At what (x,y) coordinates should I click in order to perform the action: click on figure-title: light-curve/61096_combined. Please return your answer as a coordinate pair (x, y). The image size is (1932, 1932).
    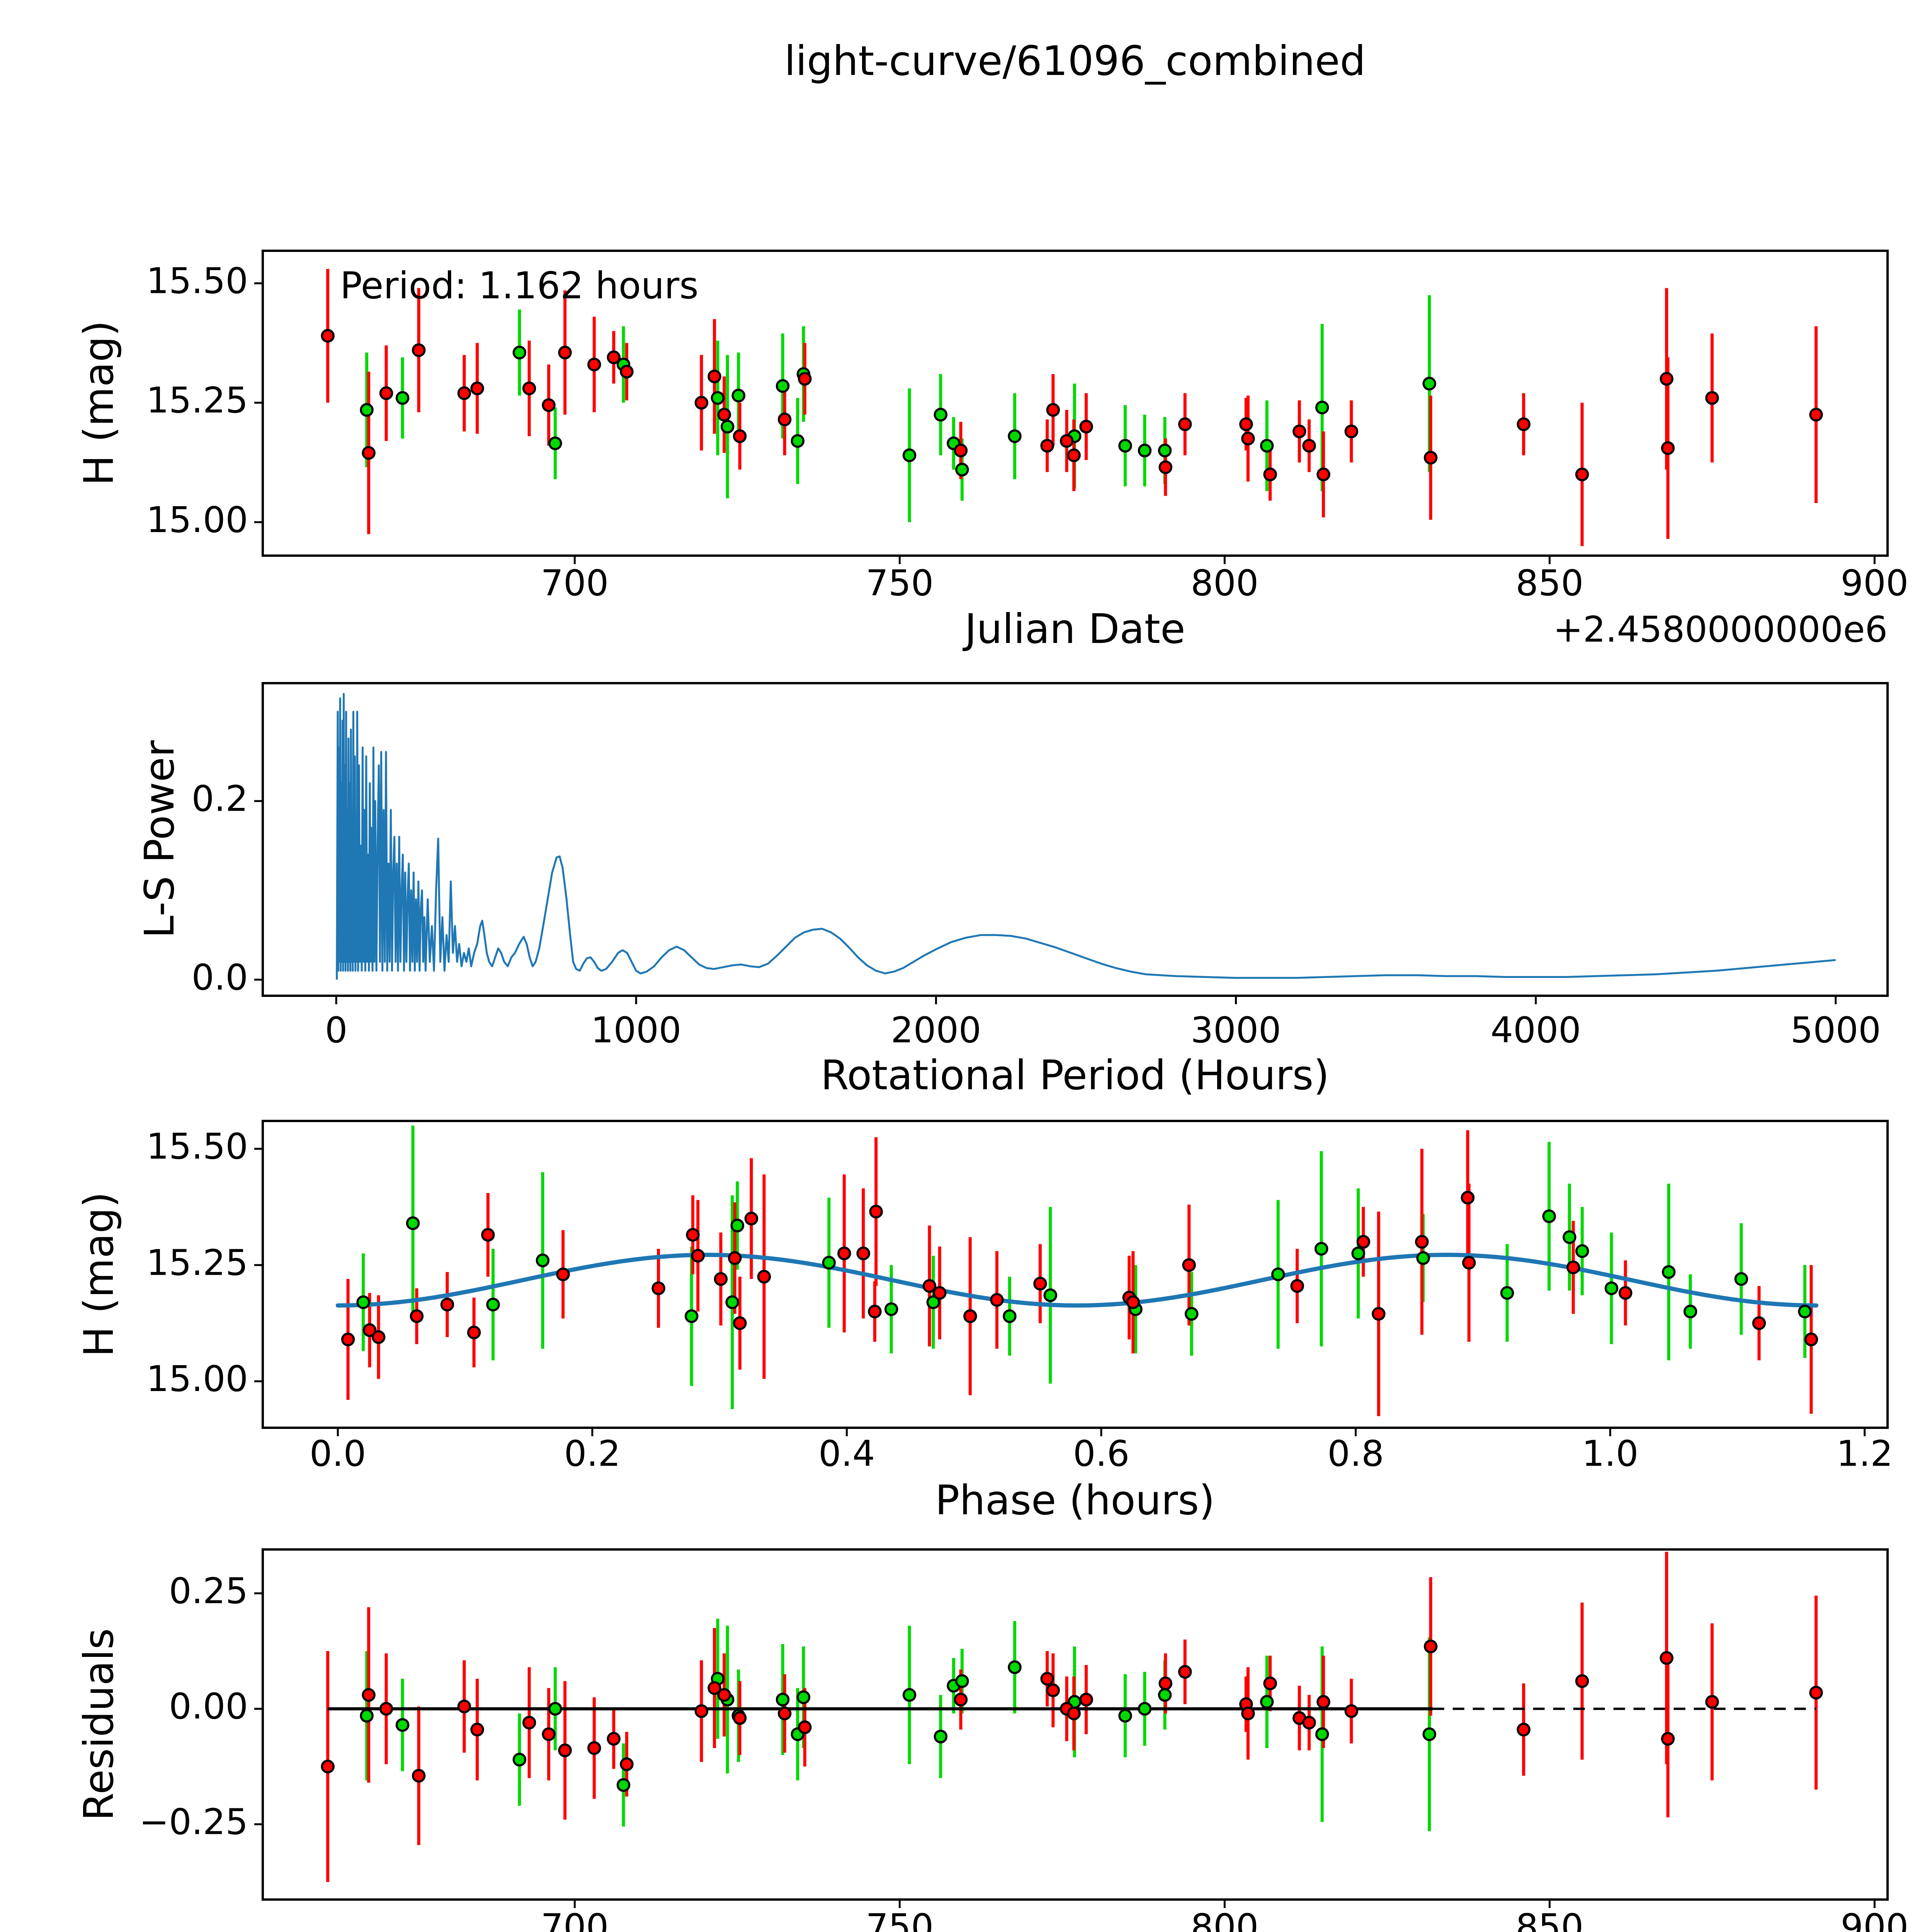
    Looking at the image, I should click on (1075, 61).